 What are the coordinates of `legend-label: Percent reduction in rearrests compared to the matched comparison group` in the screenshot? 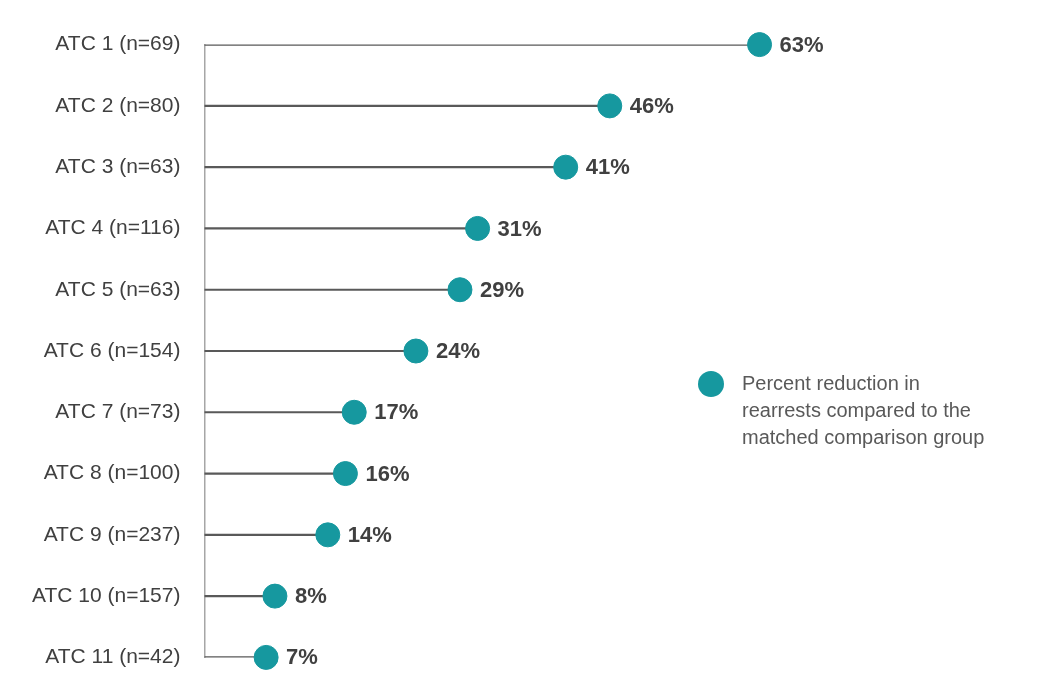 It's located at (864, 410).